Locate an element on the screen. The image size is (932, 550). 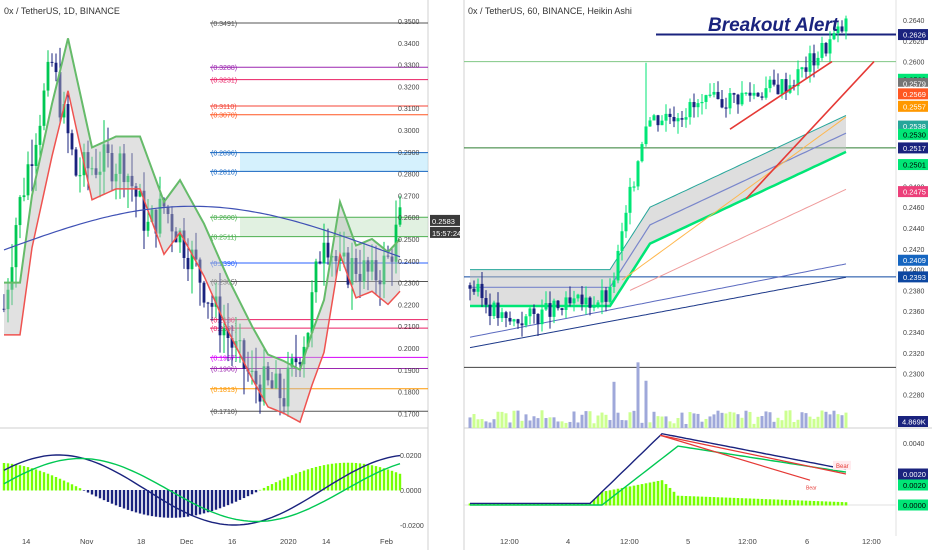
countdown-tag: 15:57:24 is located at coordinates (446, 233).